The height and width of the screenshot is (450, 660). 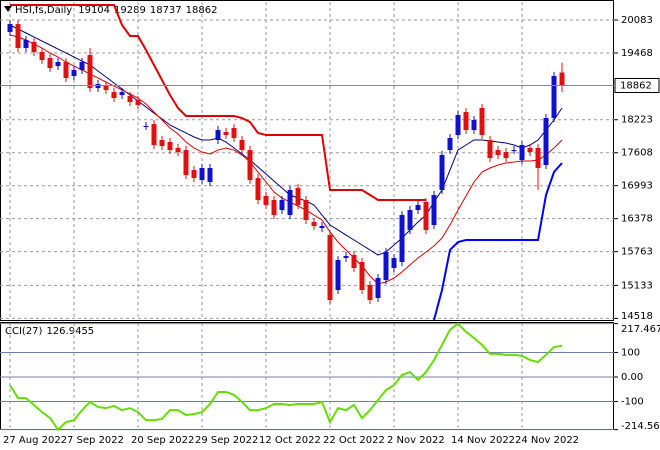 I want to click on menu-triangle, so click(x=8, y=9).